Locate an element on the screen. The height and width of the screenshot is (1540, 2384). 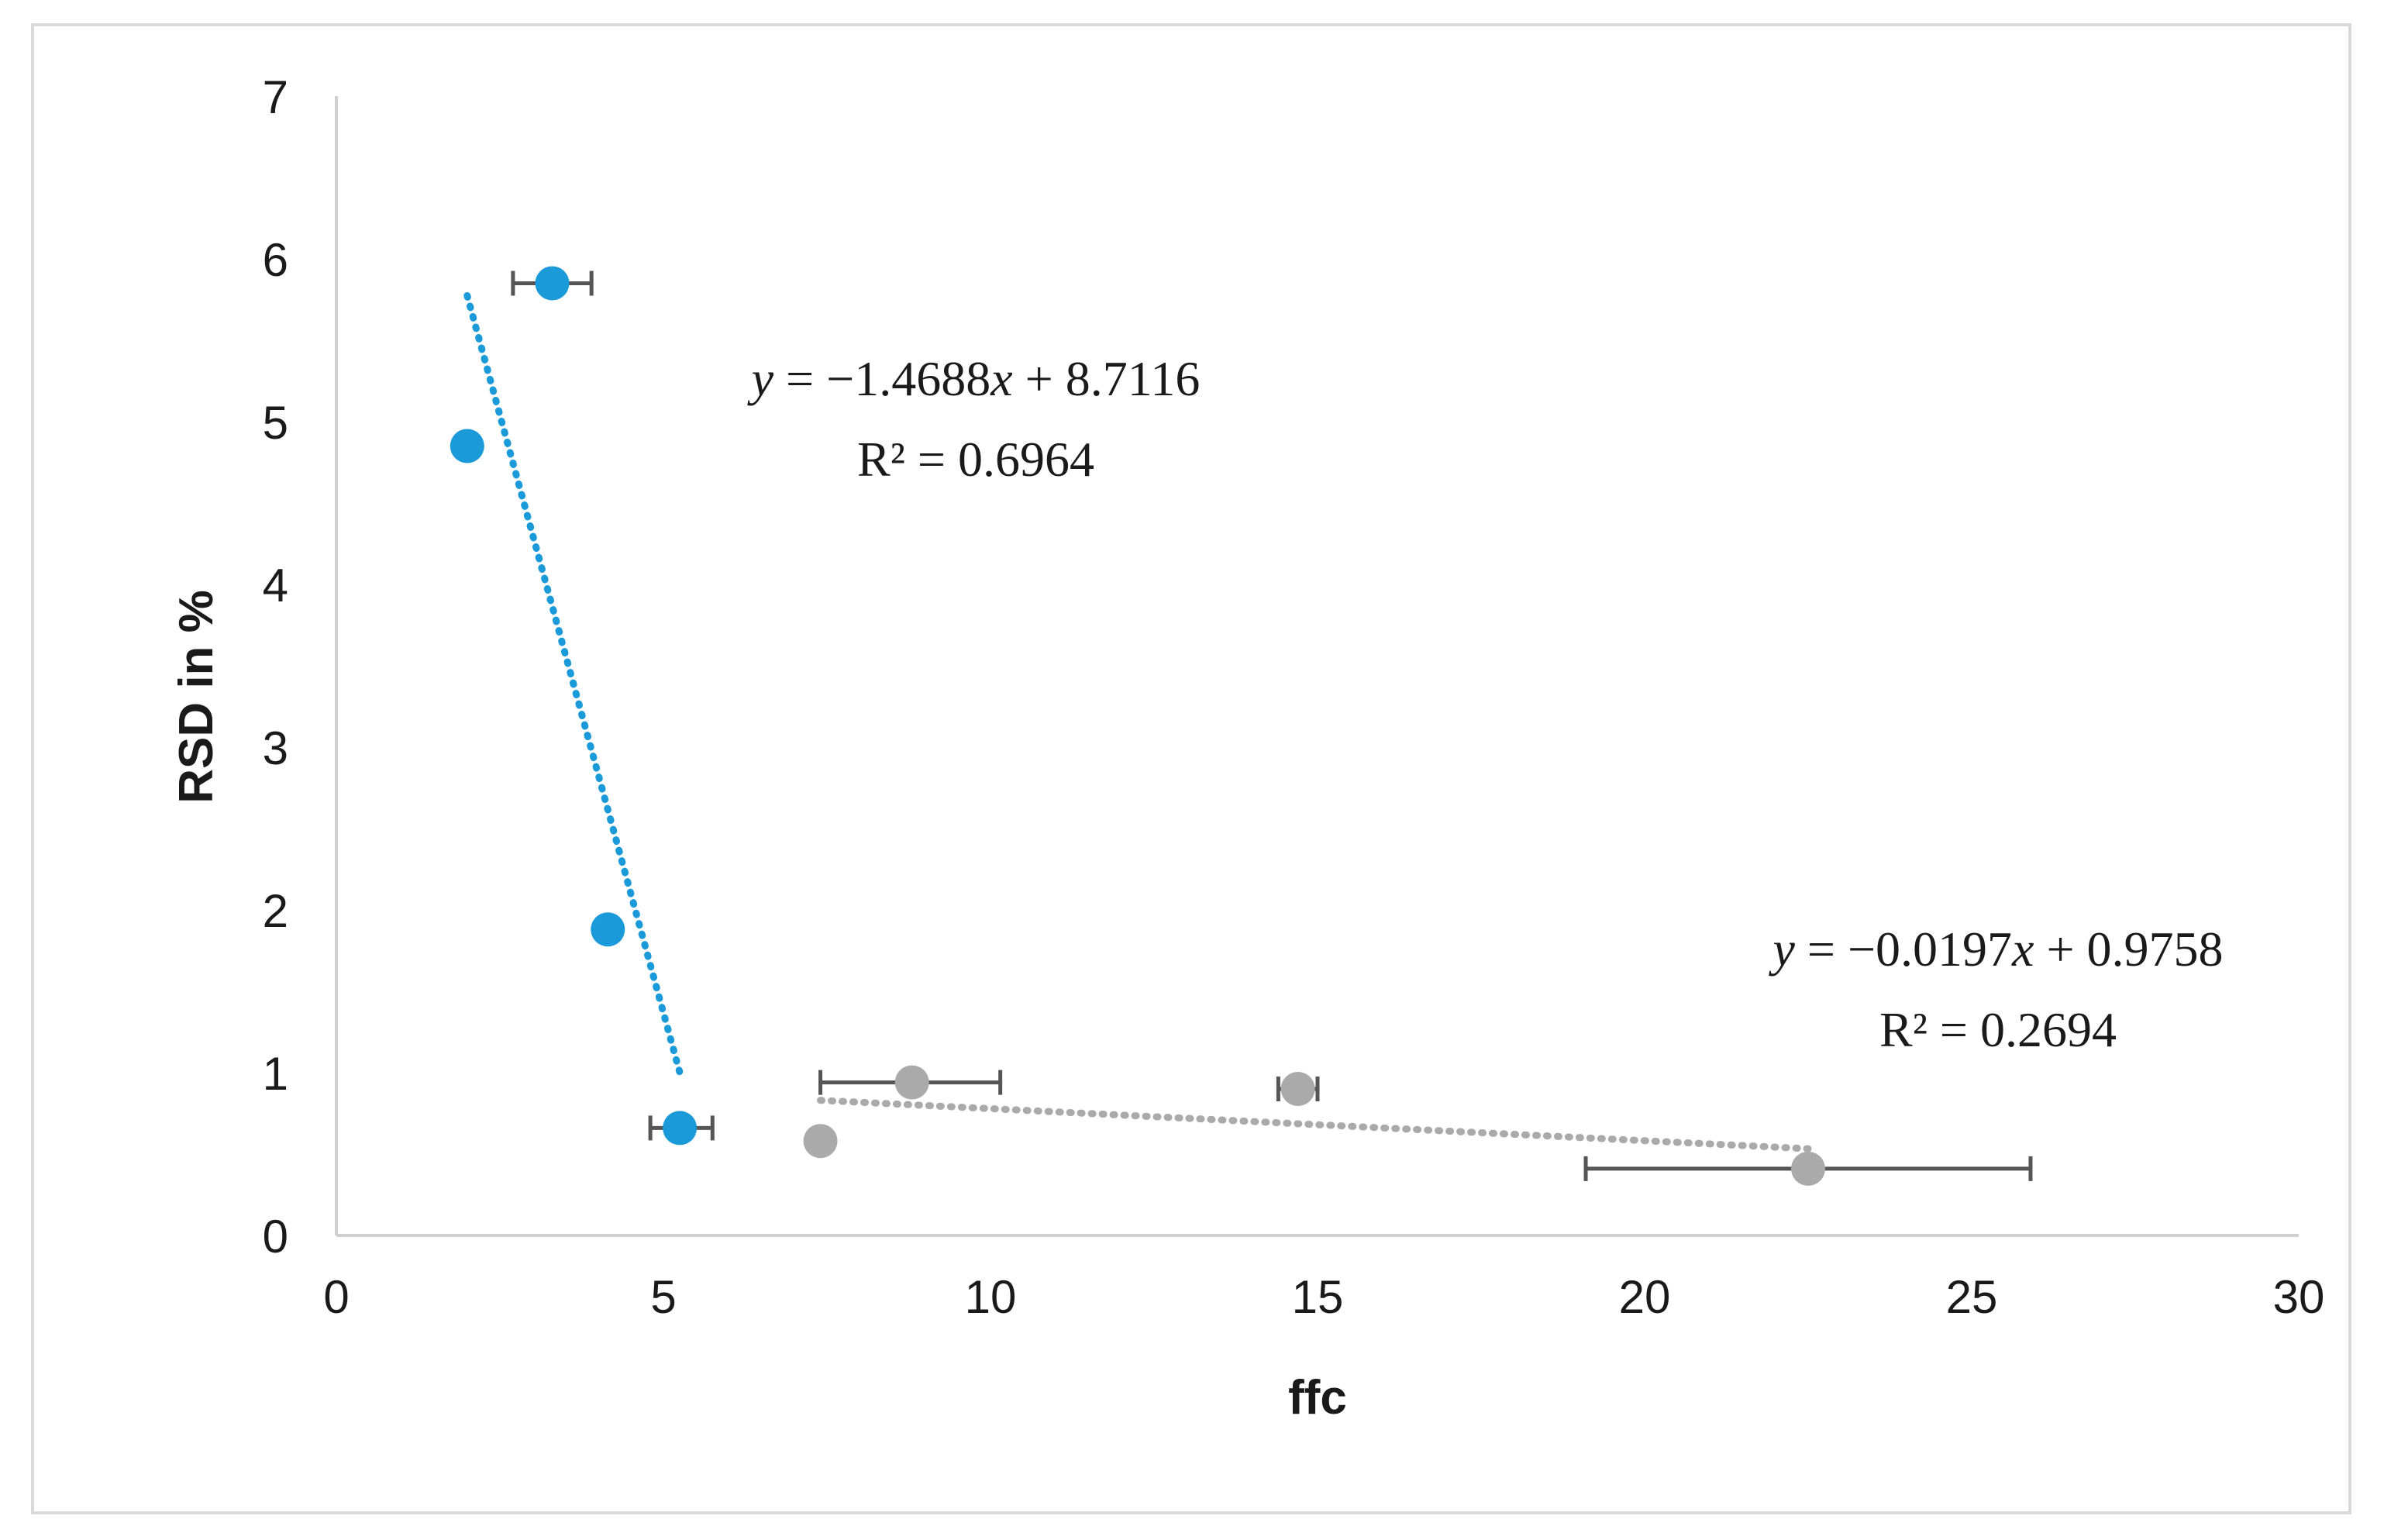
trendline-gray is located at coordinates (1314, 1124).